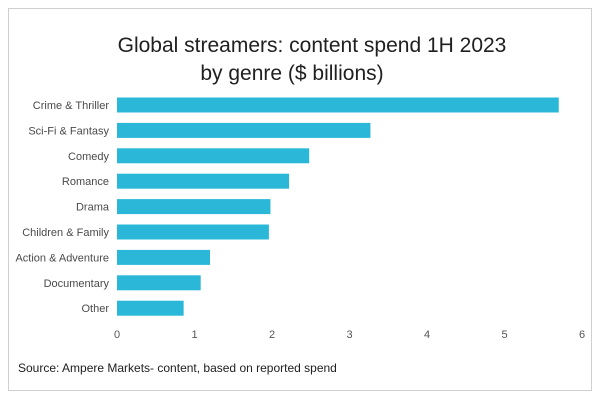 This screenshot has height=401, width=600. I want to click on chart-title: Global streamers: content spend 1H 2023, so click(312, 45).